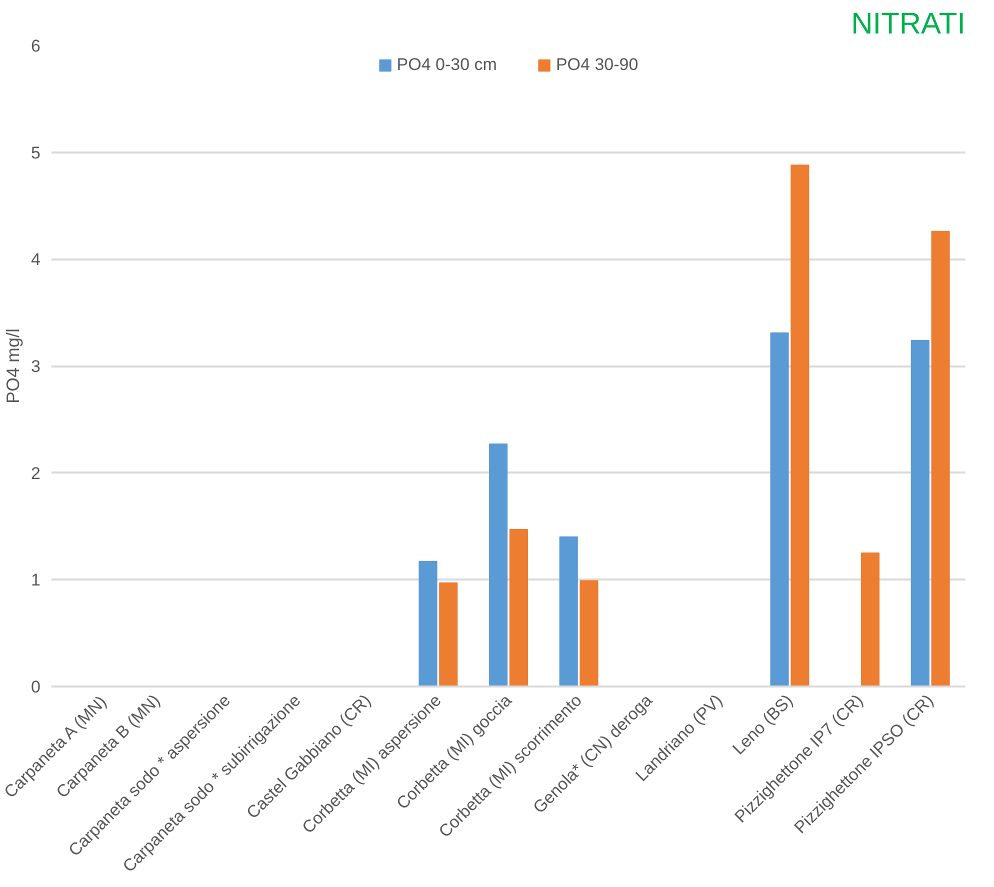  Describe the element at coordinates (36, 260) in the screenshot. I see `y-tick-label: 4` at that location.